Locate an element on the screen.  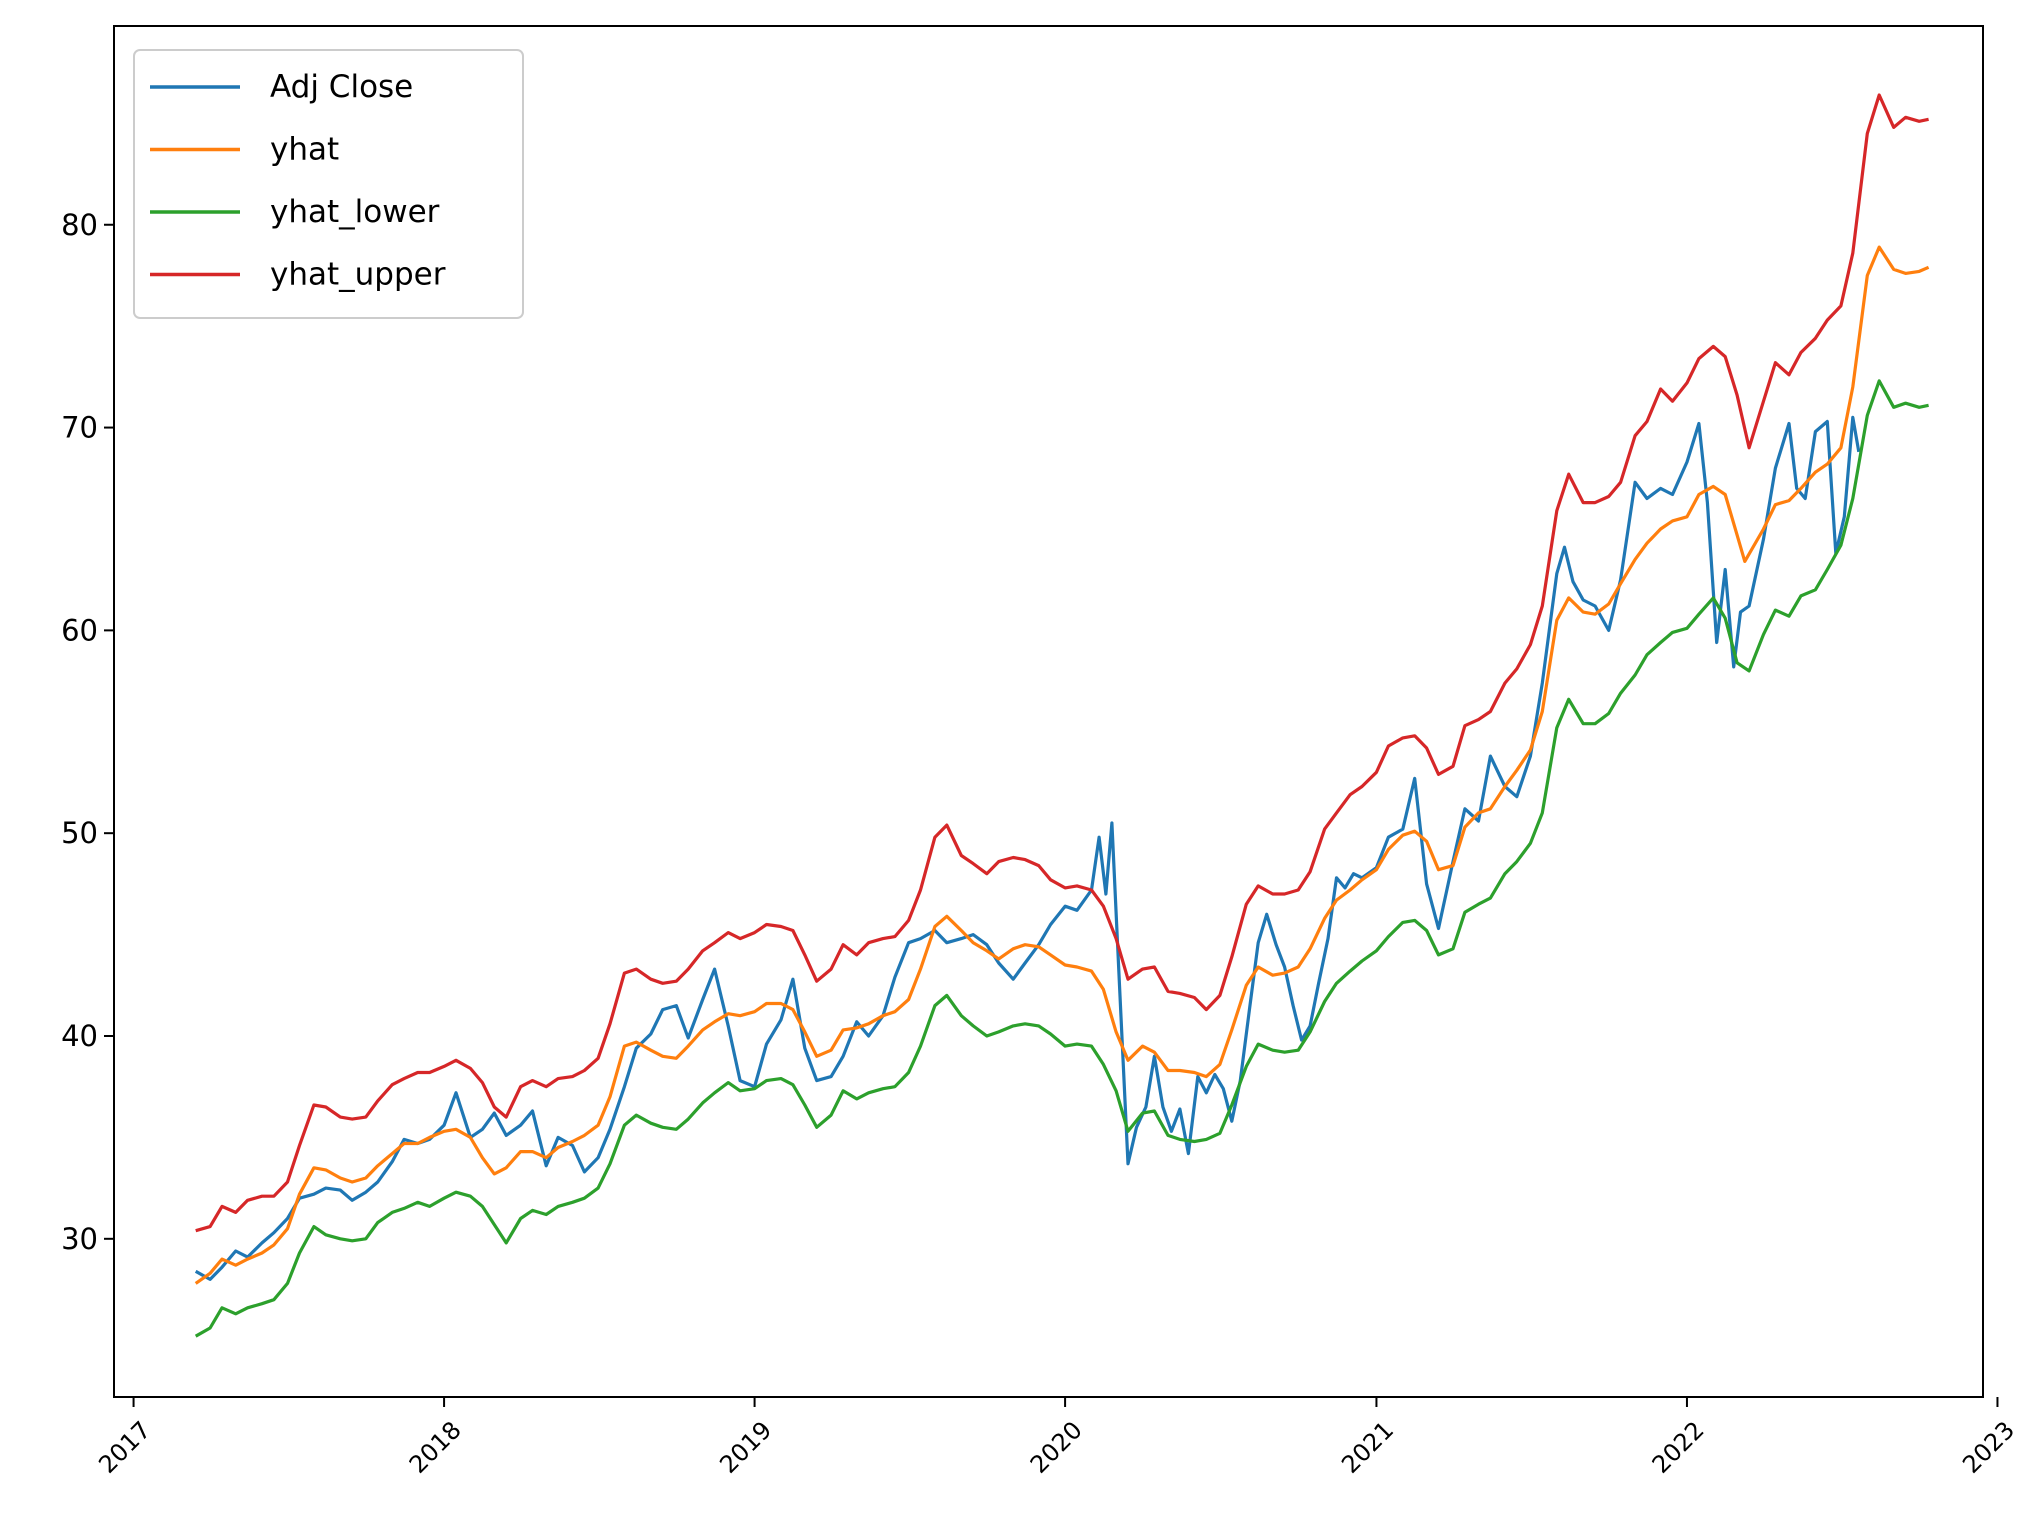
y-tick-label: 70 is located at coordinates (79, 428).